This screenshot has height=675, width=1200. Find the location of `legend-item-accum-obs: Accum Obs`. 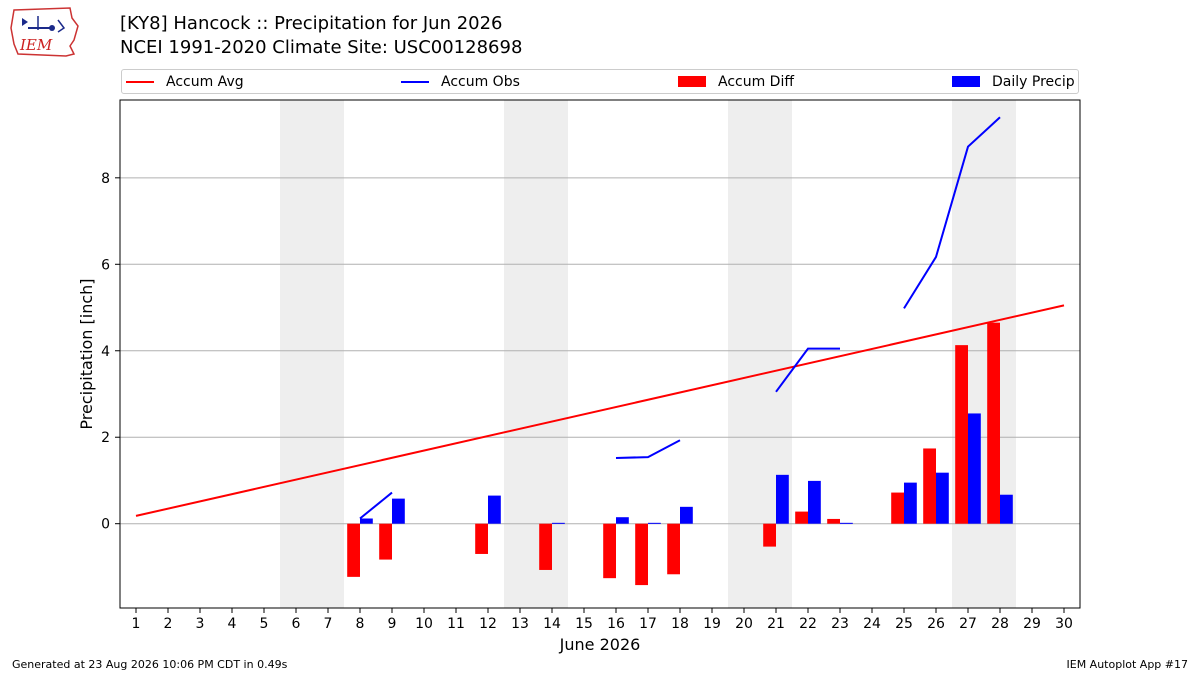

legend-item-accum-obs: Accum Obs is located at coordinates (460, 81).